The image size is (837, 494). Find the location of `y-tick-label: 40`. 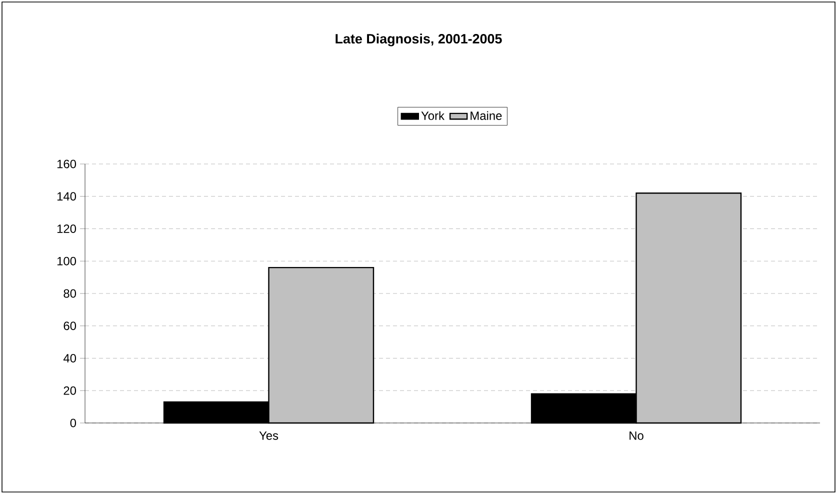

y-tick-label: 40 is located at coordinates (69, 358).